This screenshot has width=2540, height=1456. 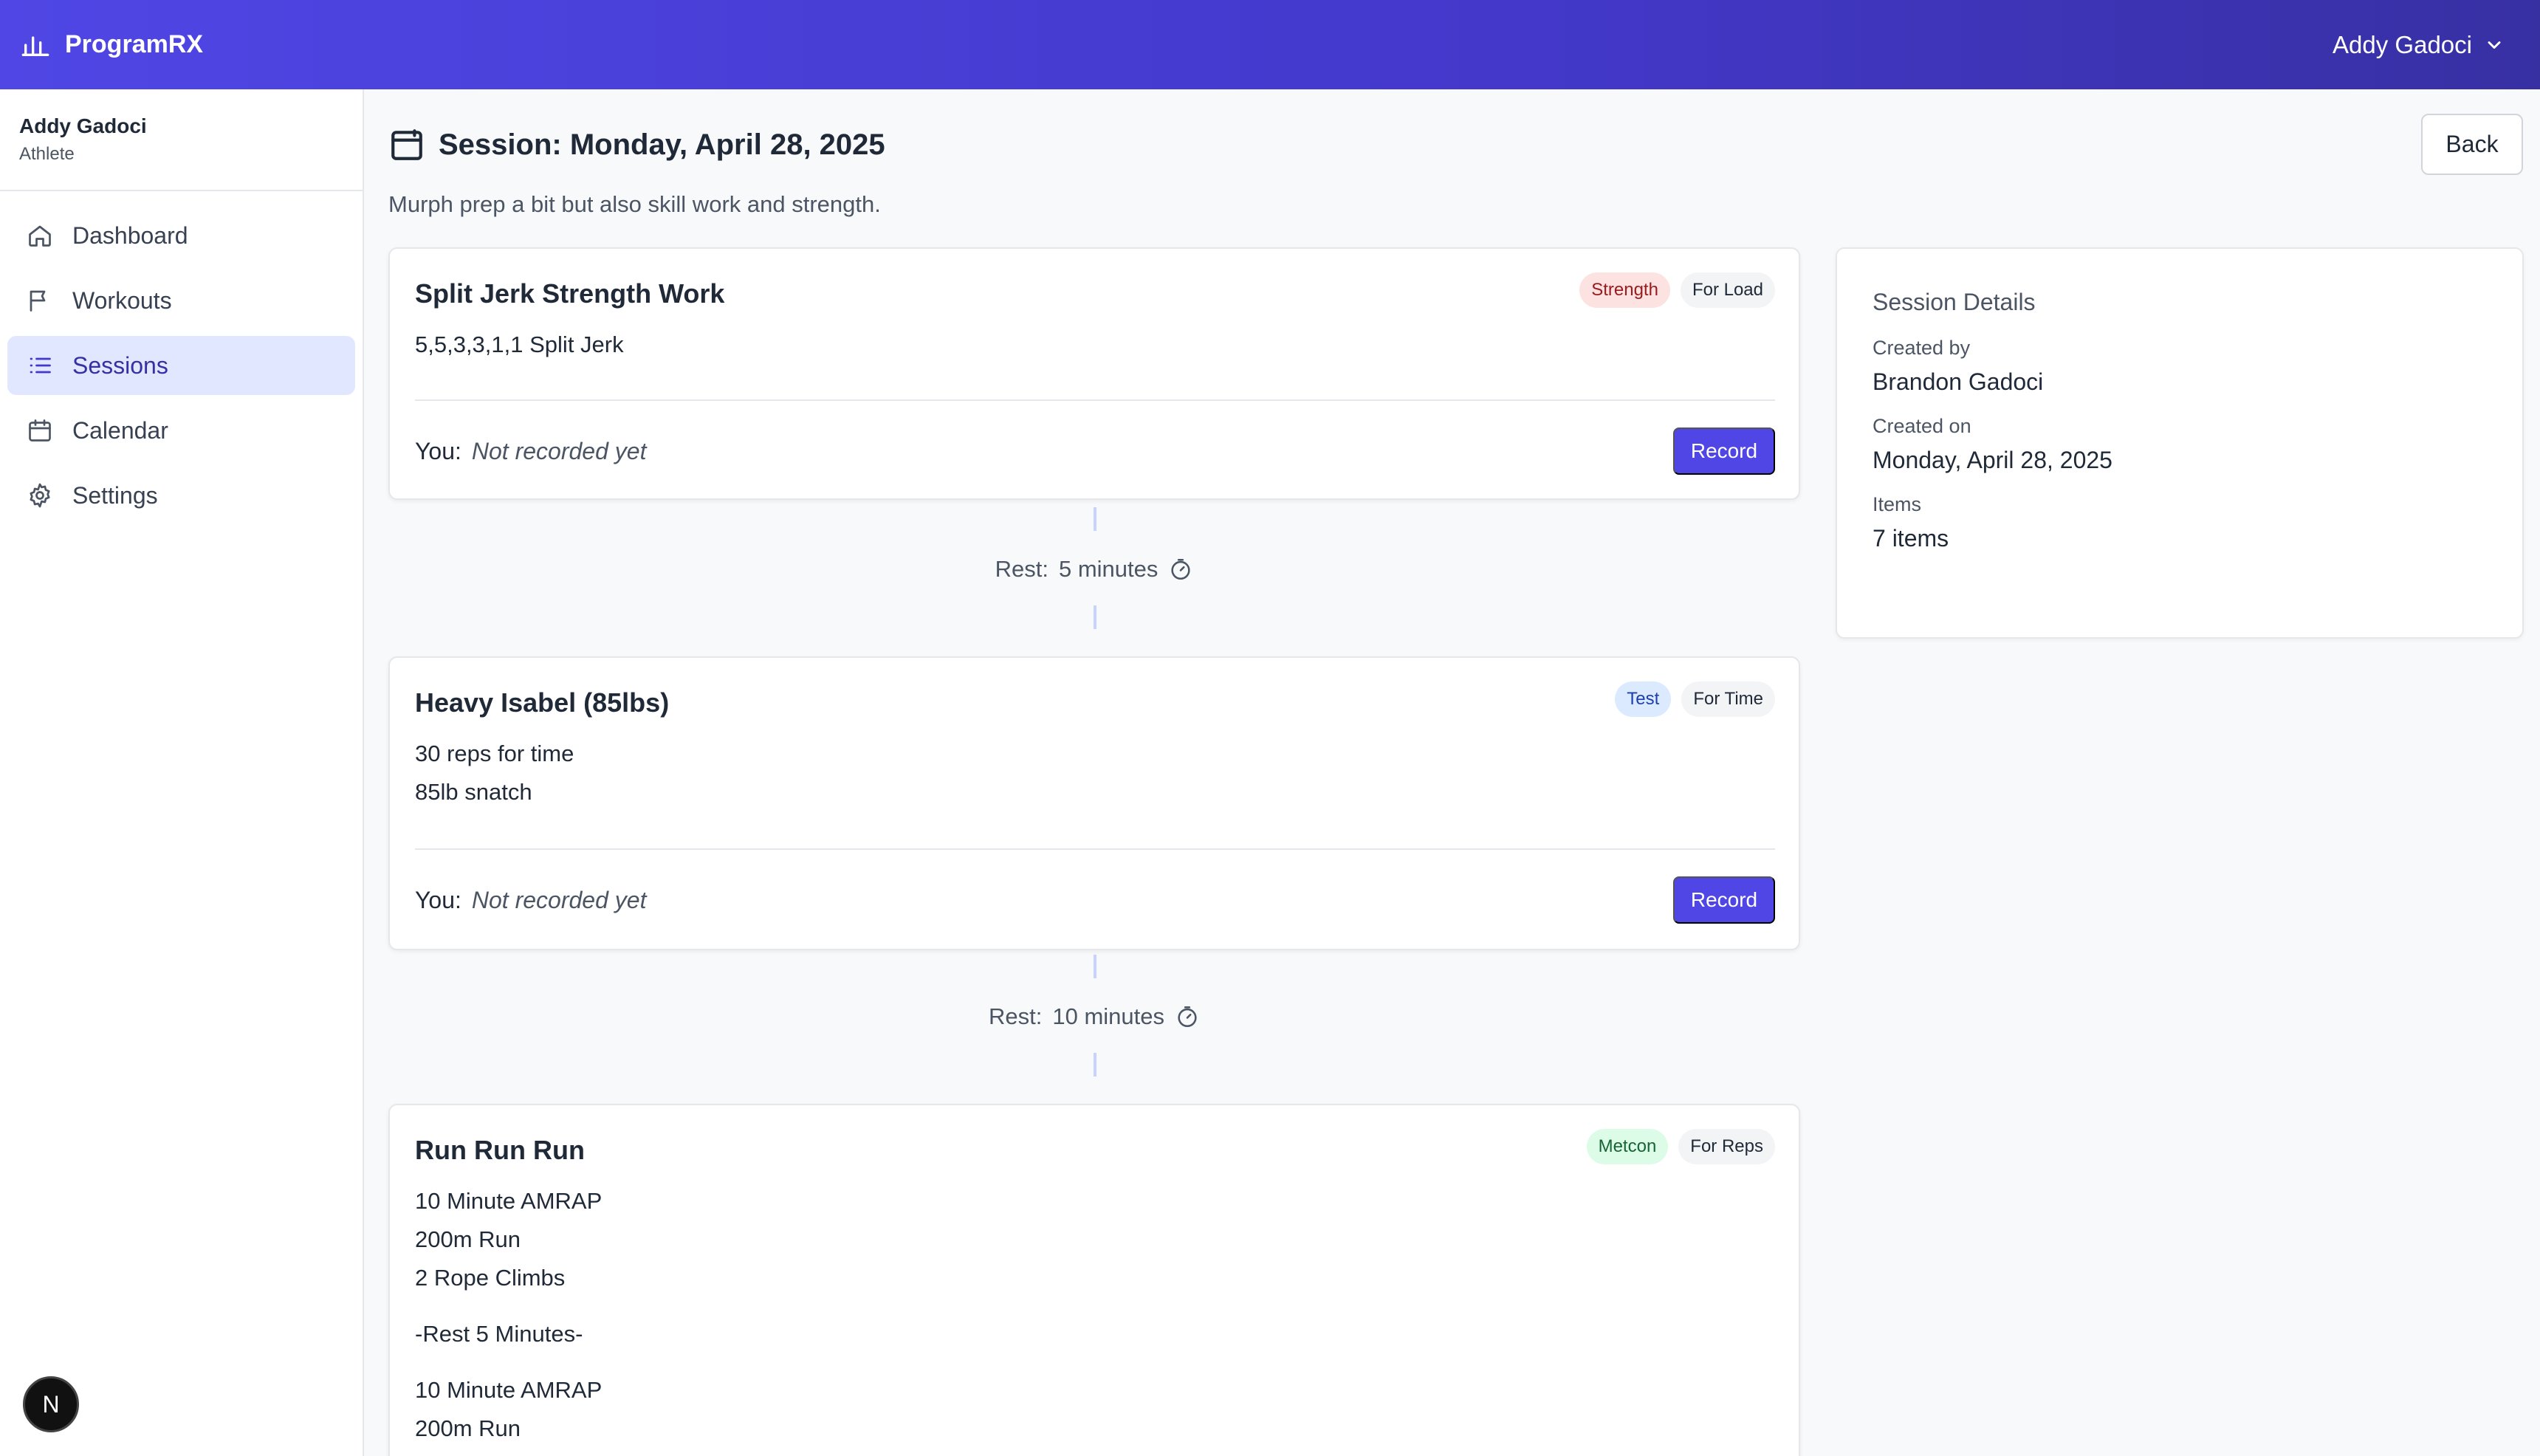 I want to click on chevron-down-icon, so click(x=2494, y=45).